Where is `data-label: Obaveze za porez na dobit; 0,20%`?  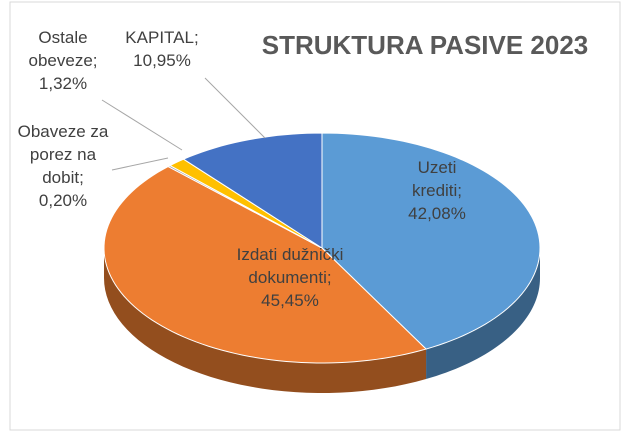 data-label: Obaveze za porez na dobit; 0,20% is located at coordinates (63, 166).